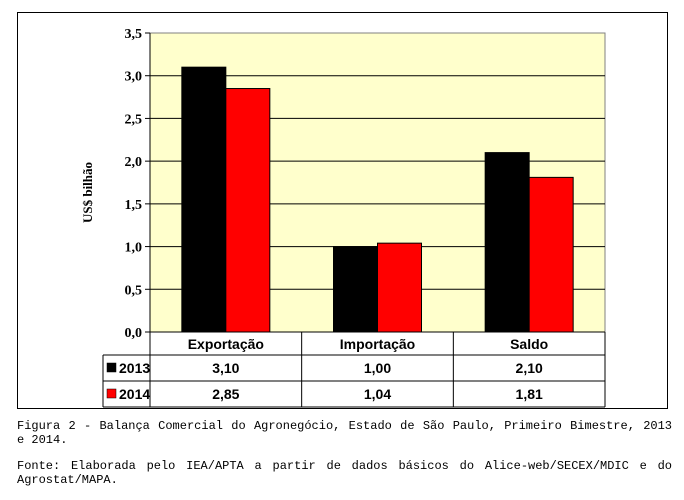 The width and height of the screenshot is (684, 500). I want to click on legend-label-2014: 2014, so click(134, 394).